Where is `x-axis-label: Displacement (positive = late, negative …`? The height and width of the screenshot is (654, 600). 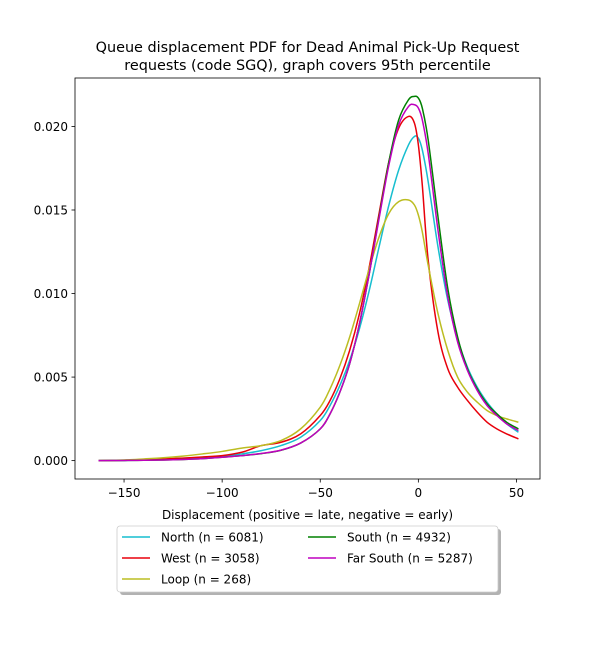 x-axis-label: Displacement (positive = late, negative … is located at coordinates (307, 515).